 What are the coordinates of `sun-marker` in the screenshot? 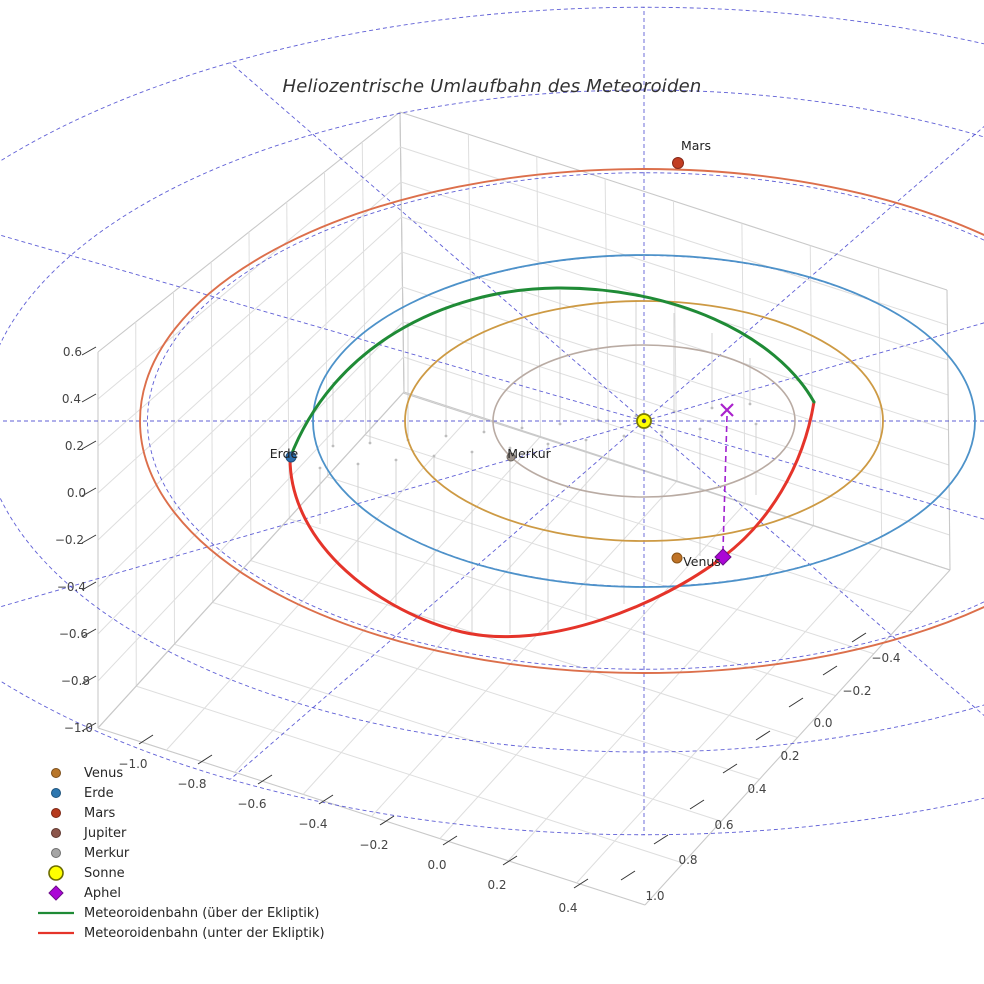 It's located at (644, 421).